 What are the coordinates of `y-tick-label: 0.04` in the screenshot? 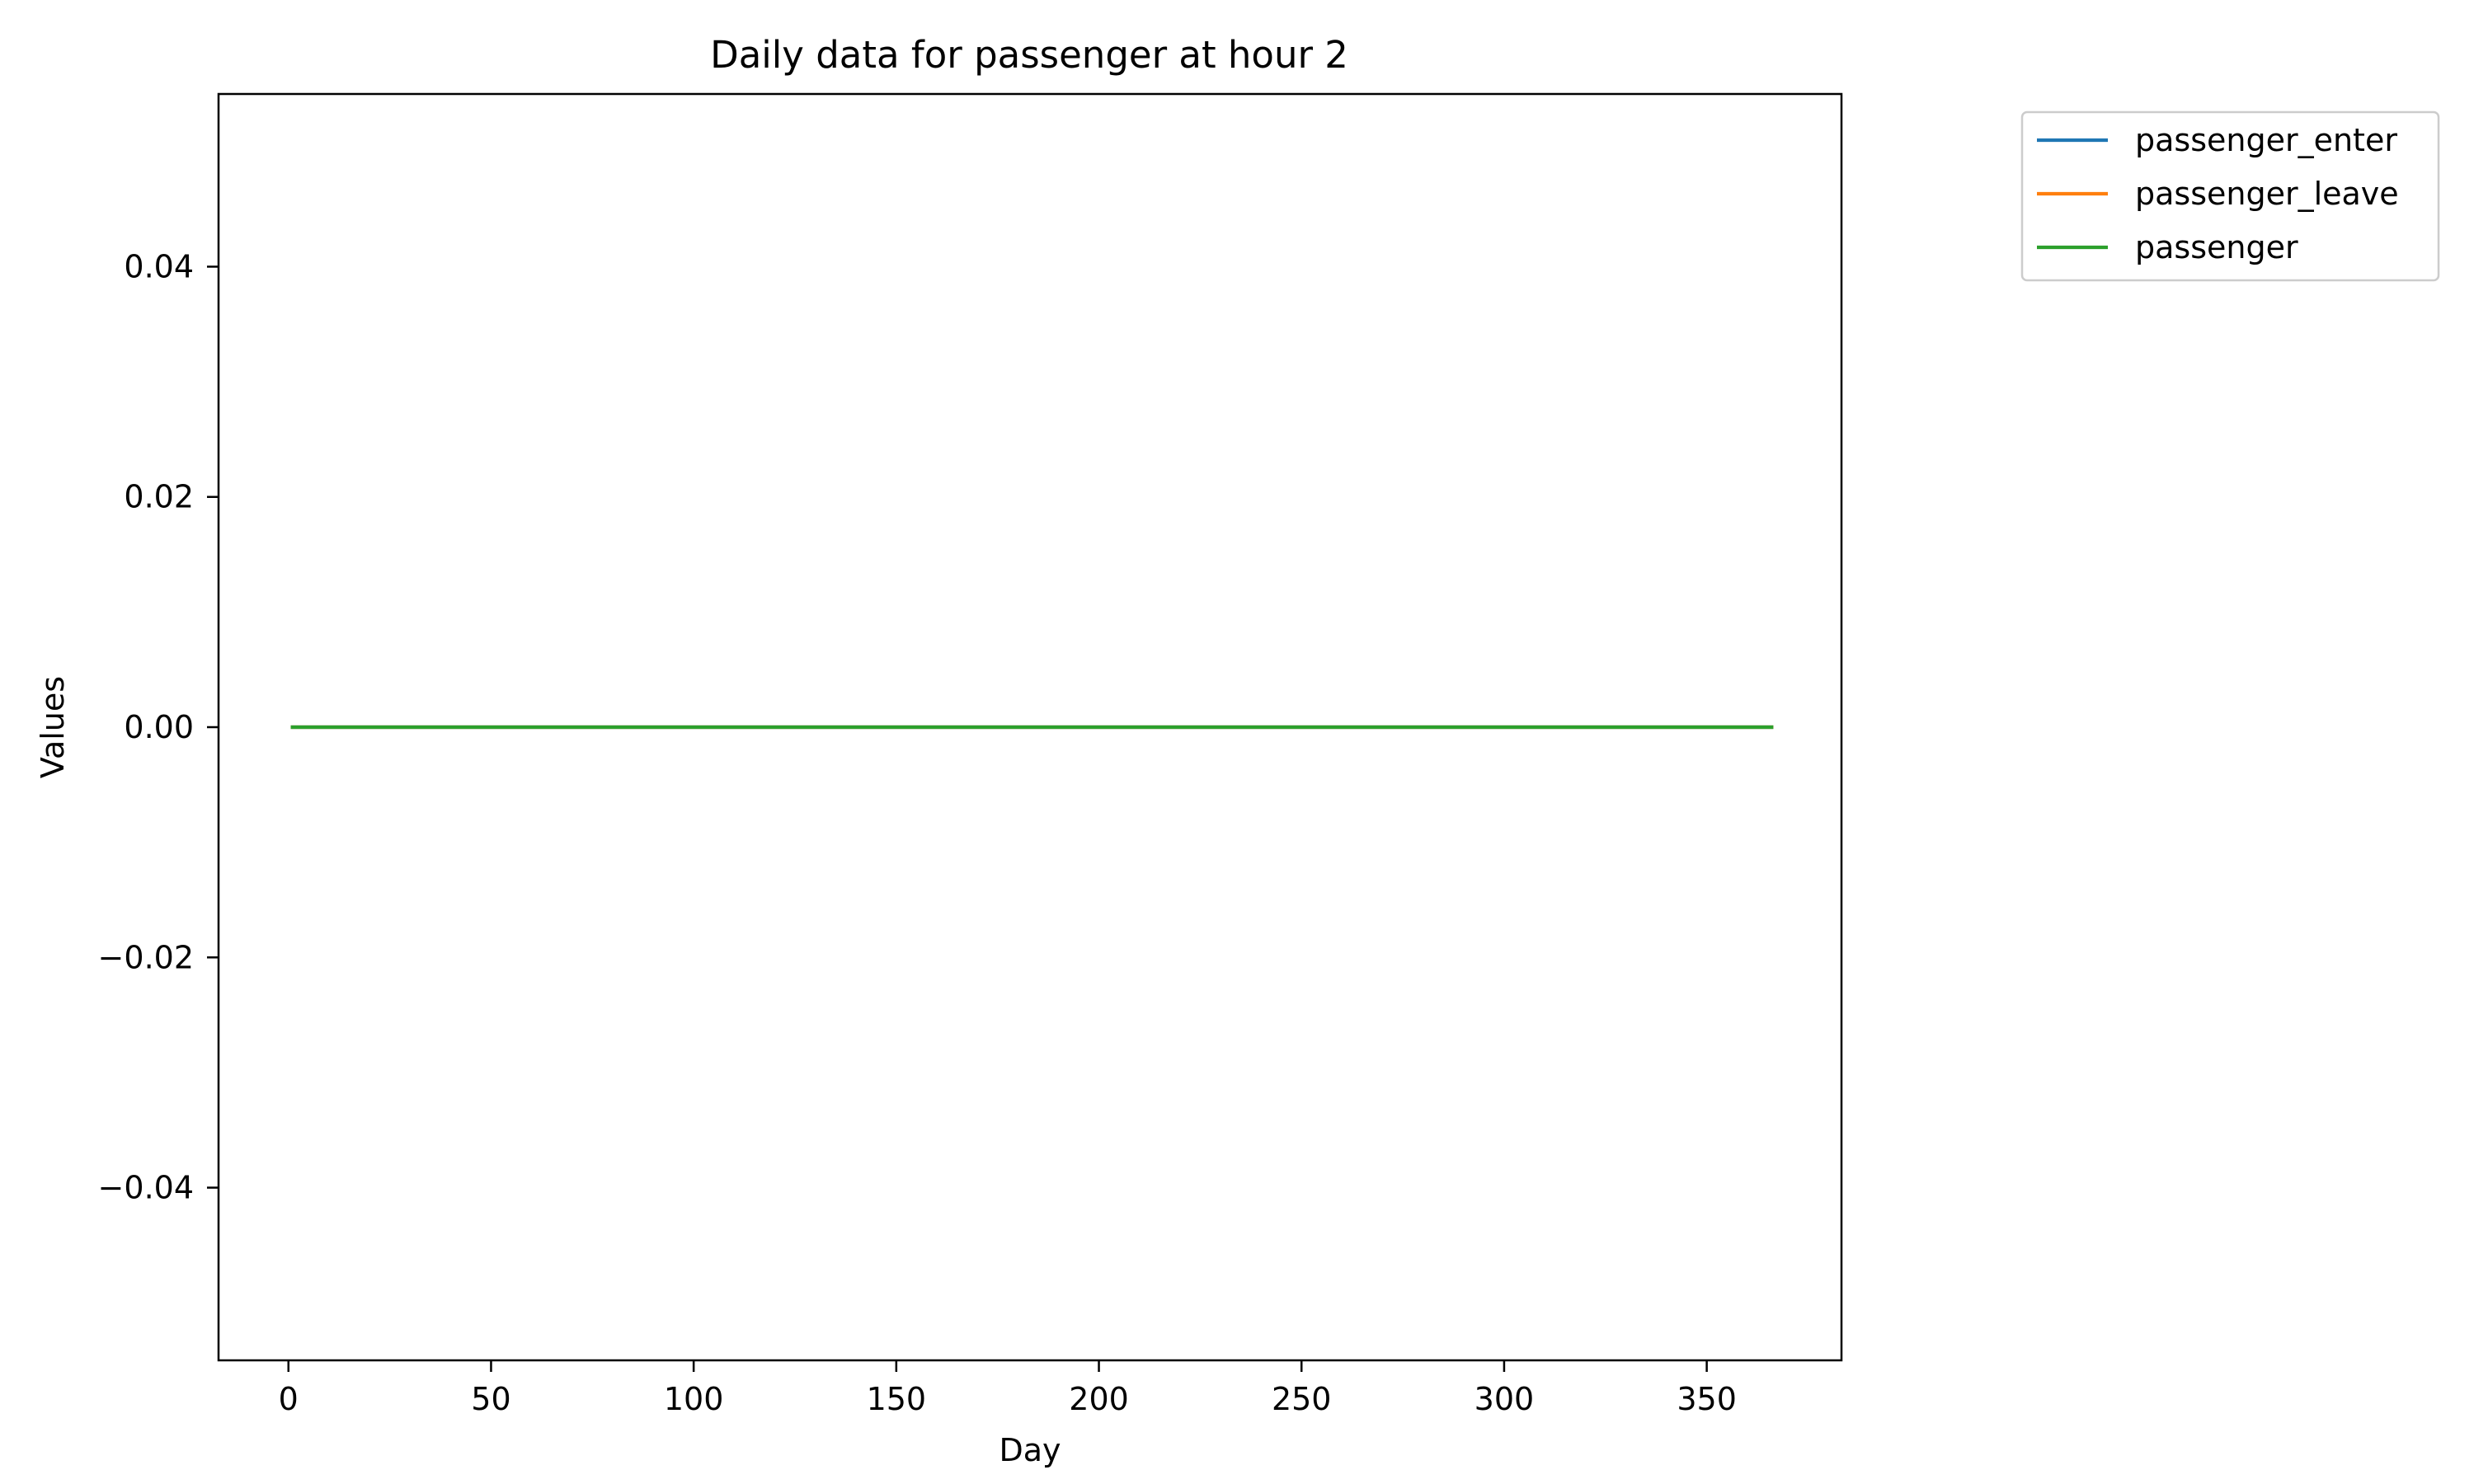 It's located at (159, 266).